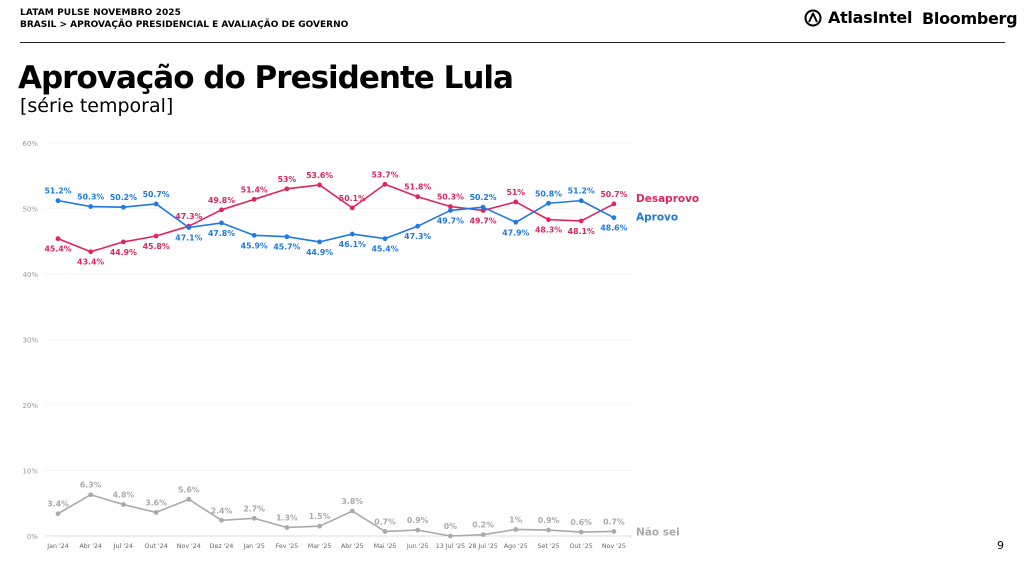 Image resolution: width=1024 pixels, height=565 pixels. Describe the element at coordinates (352, 244) in the screenshot. I see `data-label: 46.1%` at that location.